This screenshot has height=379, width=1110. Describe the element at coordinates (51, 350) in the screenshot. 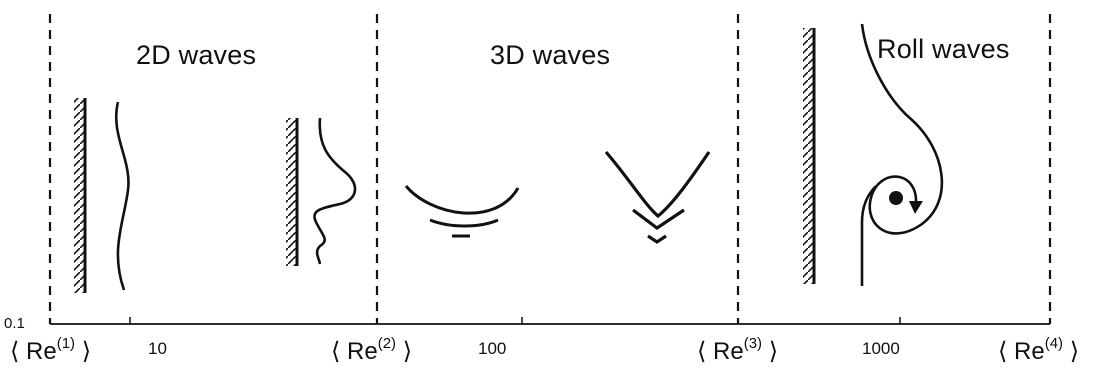

I see `re-bound-label-1: ⟨ Re(1) ⟩` at that location.